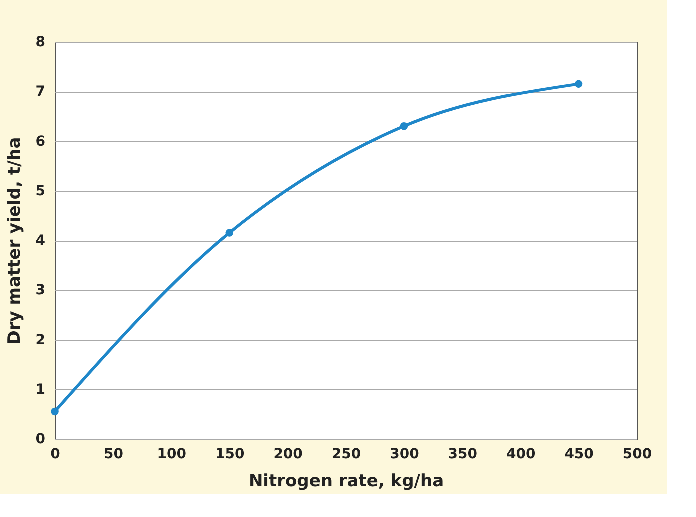  What do you see at coordinates (346, 482) in the screenshot?
I see `x-axis-title: Nitrogen rate, kg/ha` at bounding box center [346, 482].